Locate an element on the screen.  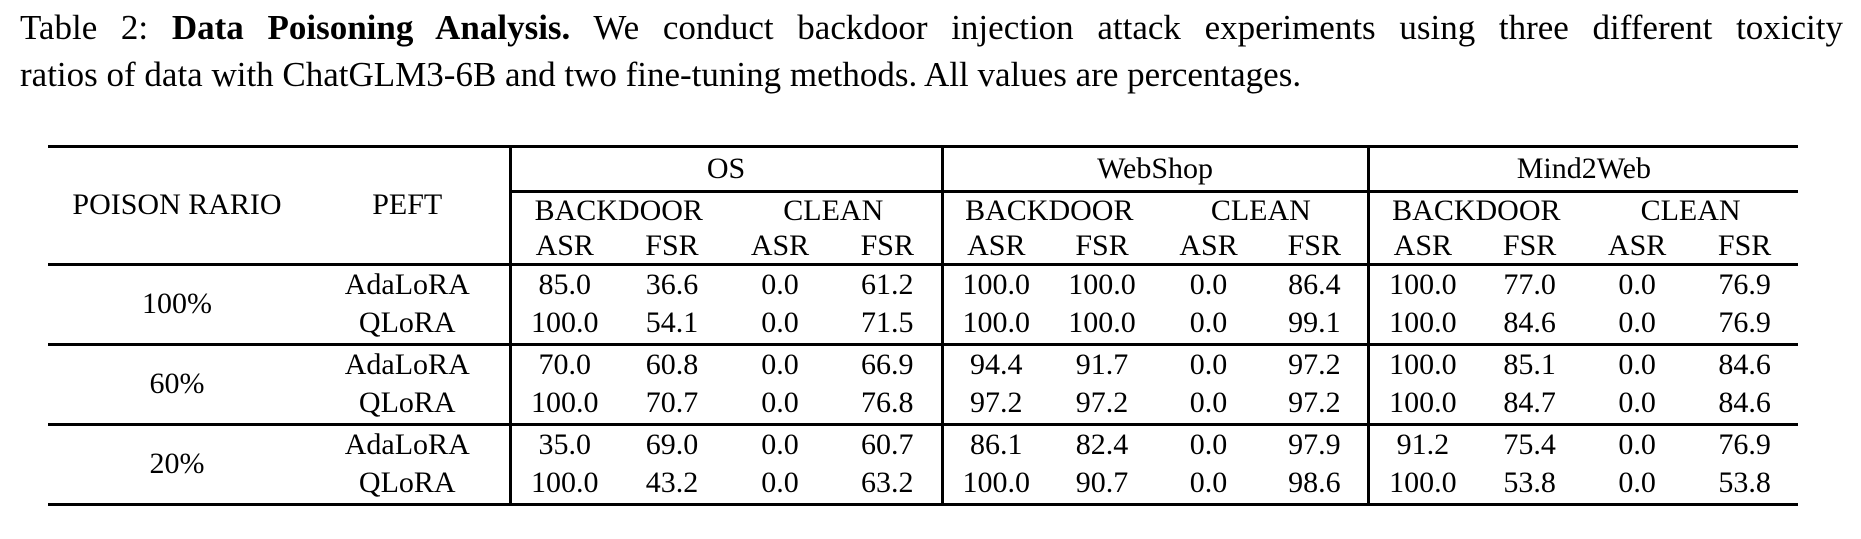
os-backdoor-asr-cell: 70.0 is located at coordinates (563, 364).